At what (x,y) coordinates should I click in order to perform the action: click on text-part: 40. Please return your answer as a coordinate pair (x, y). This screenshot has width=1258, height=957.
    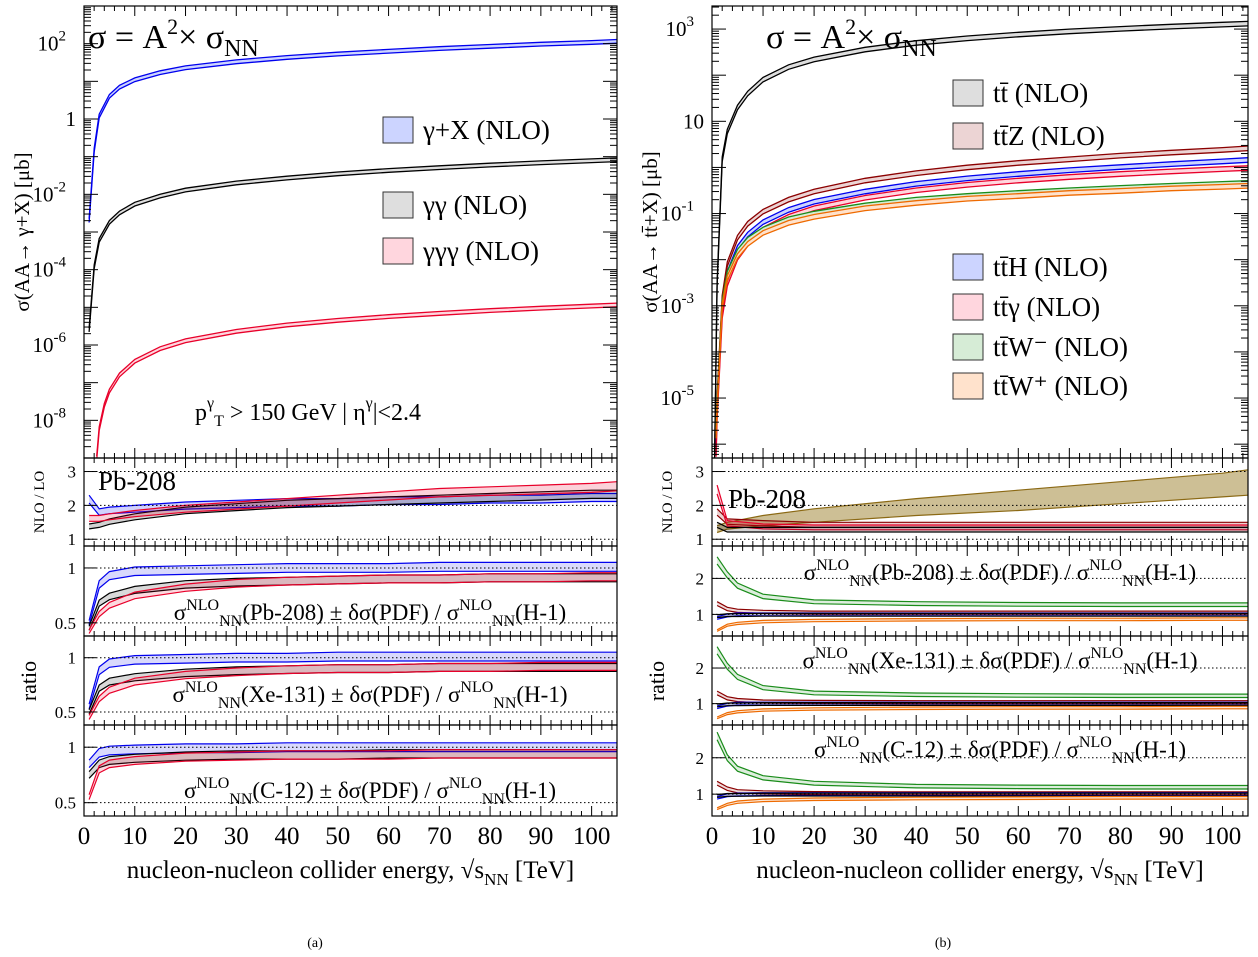
    Looking at the image, I should click on (287, 836).